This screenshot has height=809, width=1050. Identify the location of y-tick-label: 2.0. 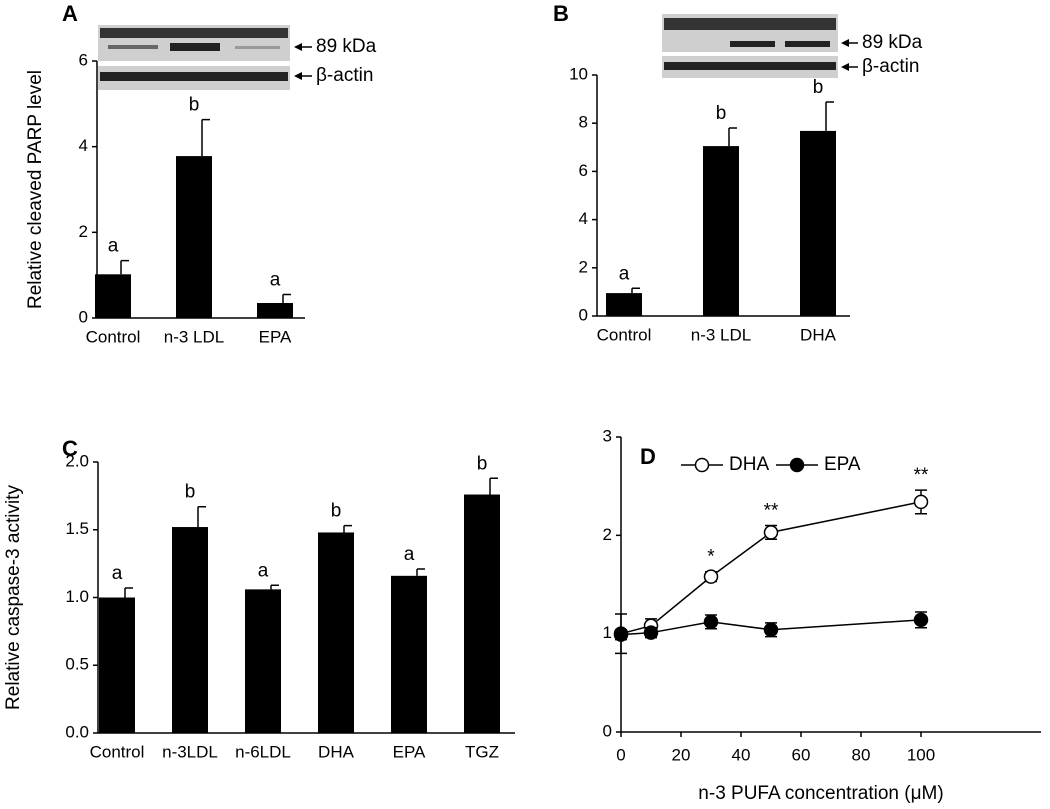
(77, 460).